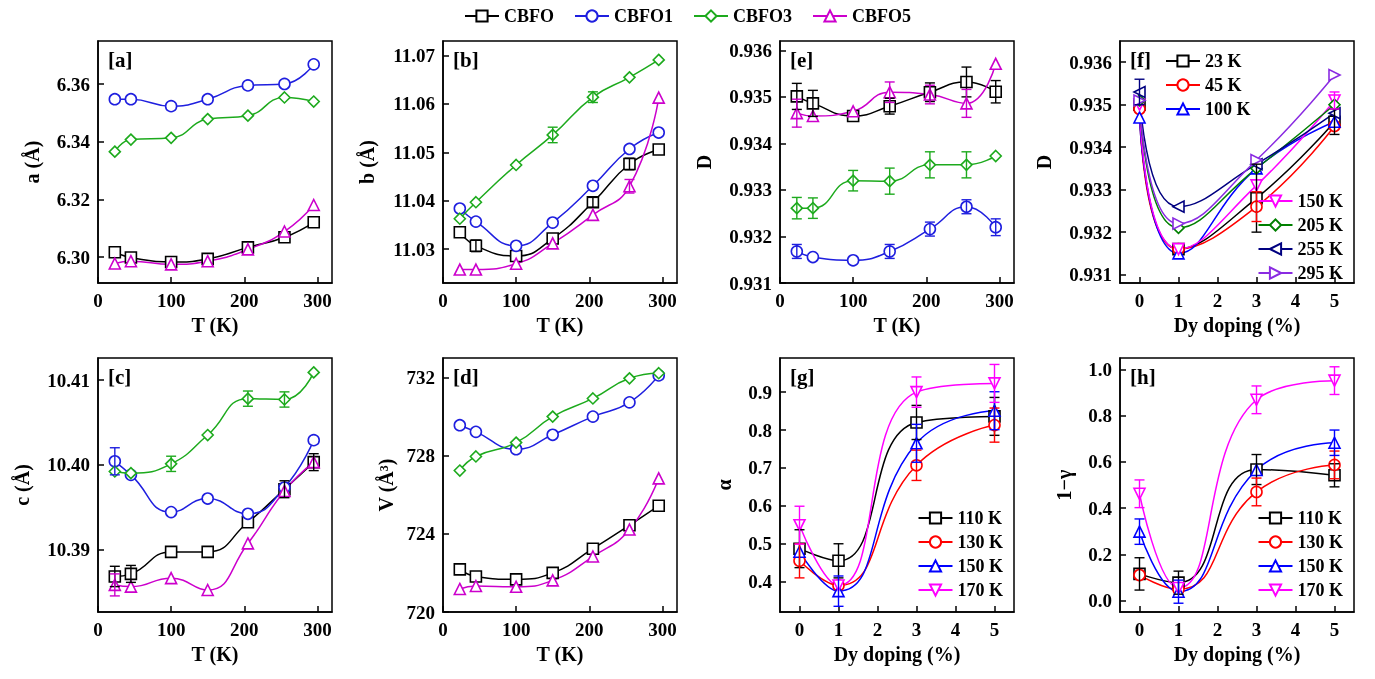 The width and height of the screenshot is (1375, 679). What do you see at coordinates (414, 249) in the screenshot?
I see `y-tick-label: 11.03` at bounding box center [414, 249].